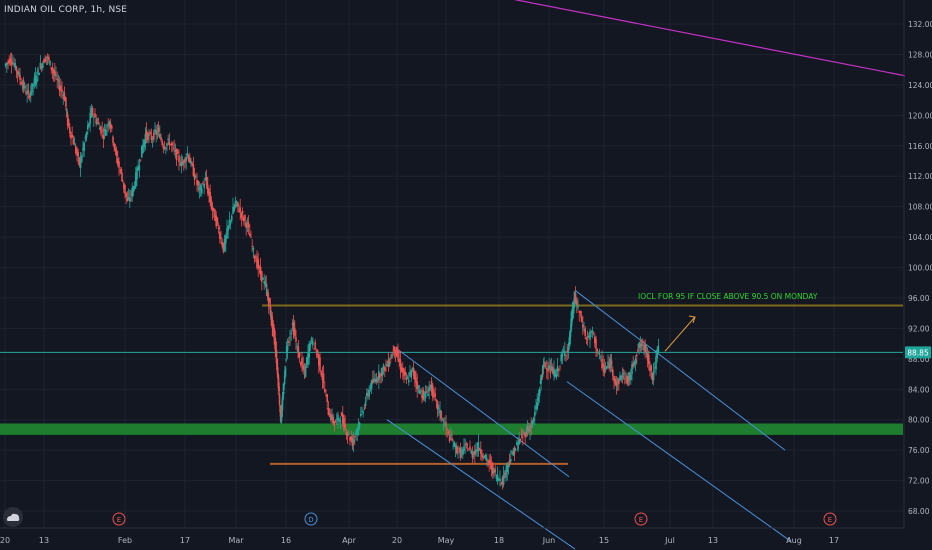  What do you see at coordinates (481, 484) in the screenshot?
I see `channel-1-lower` at bounding box center [481, 484].